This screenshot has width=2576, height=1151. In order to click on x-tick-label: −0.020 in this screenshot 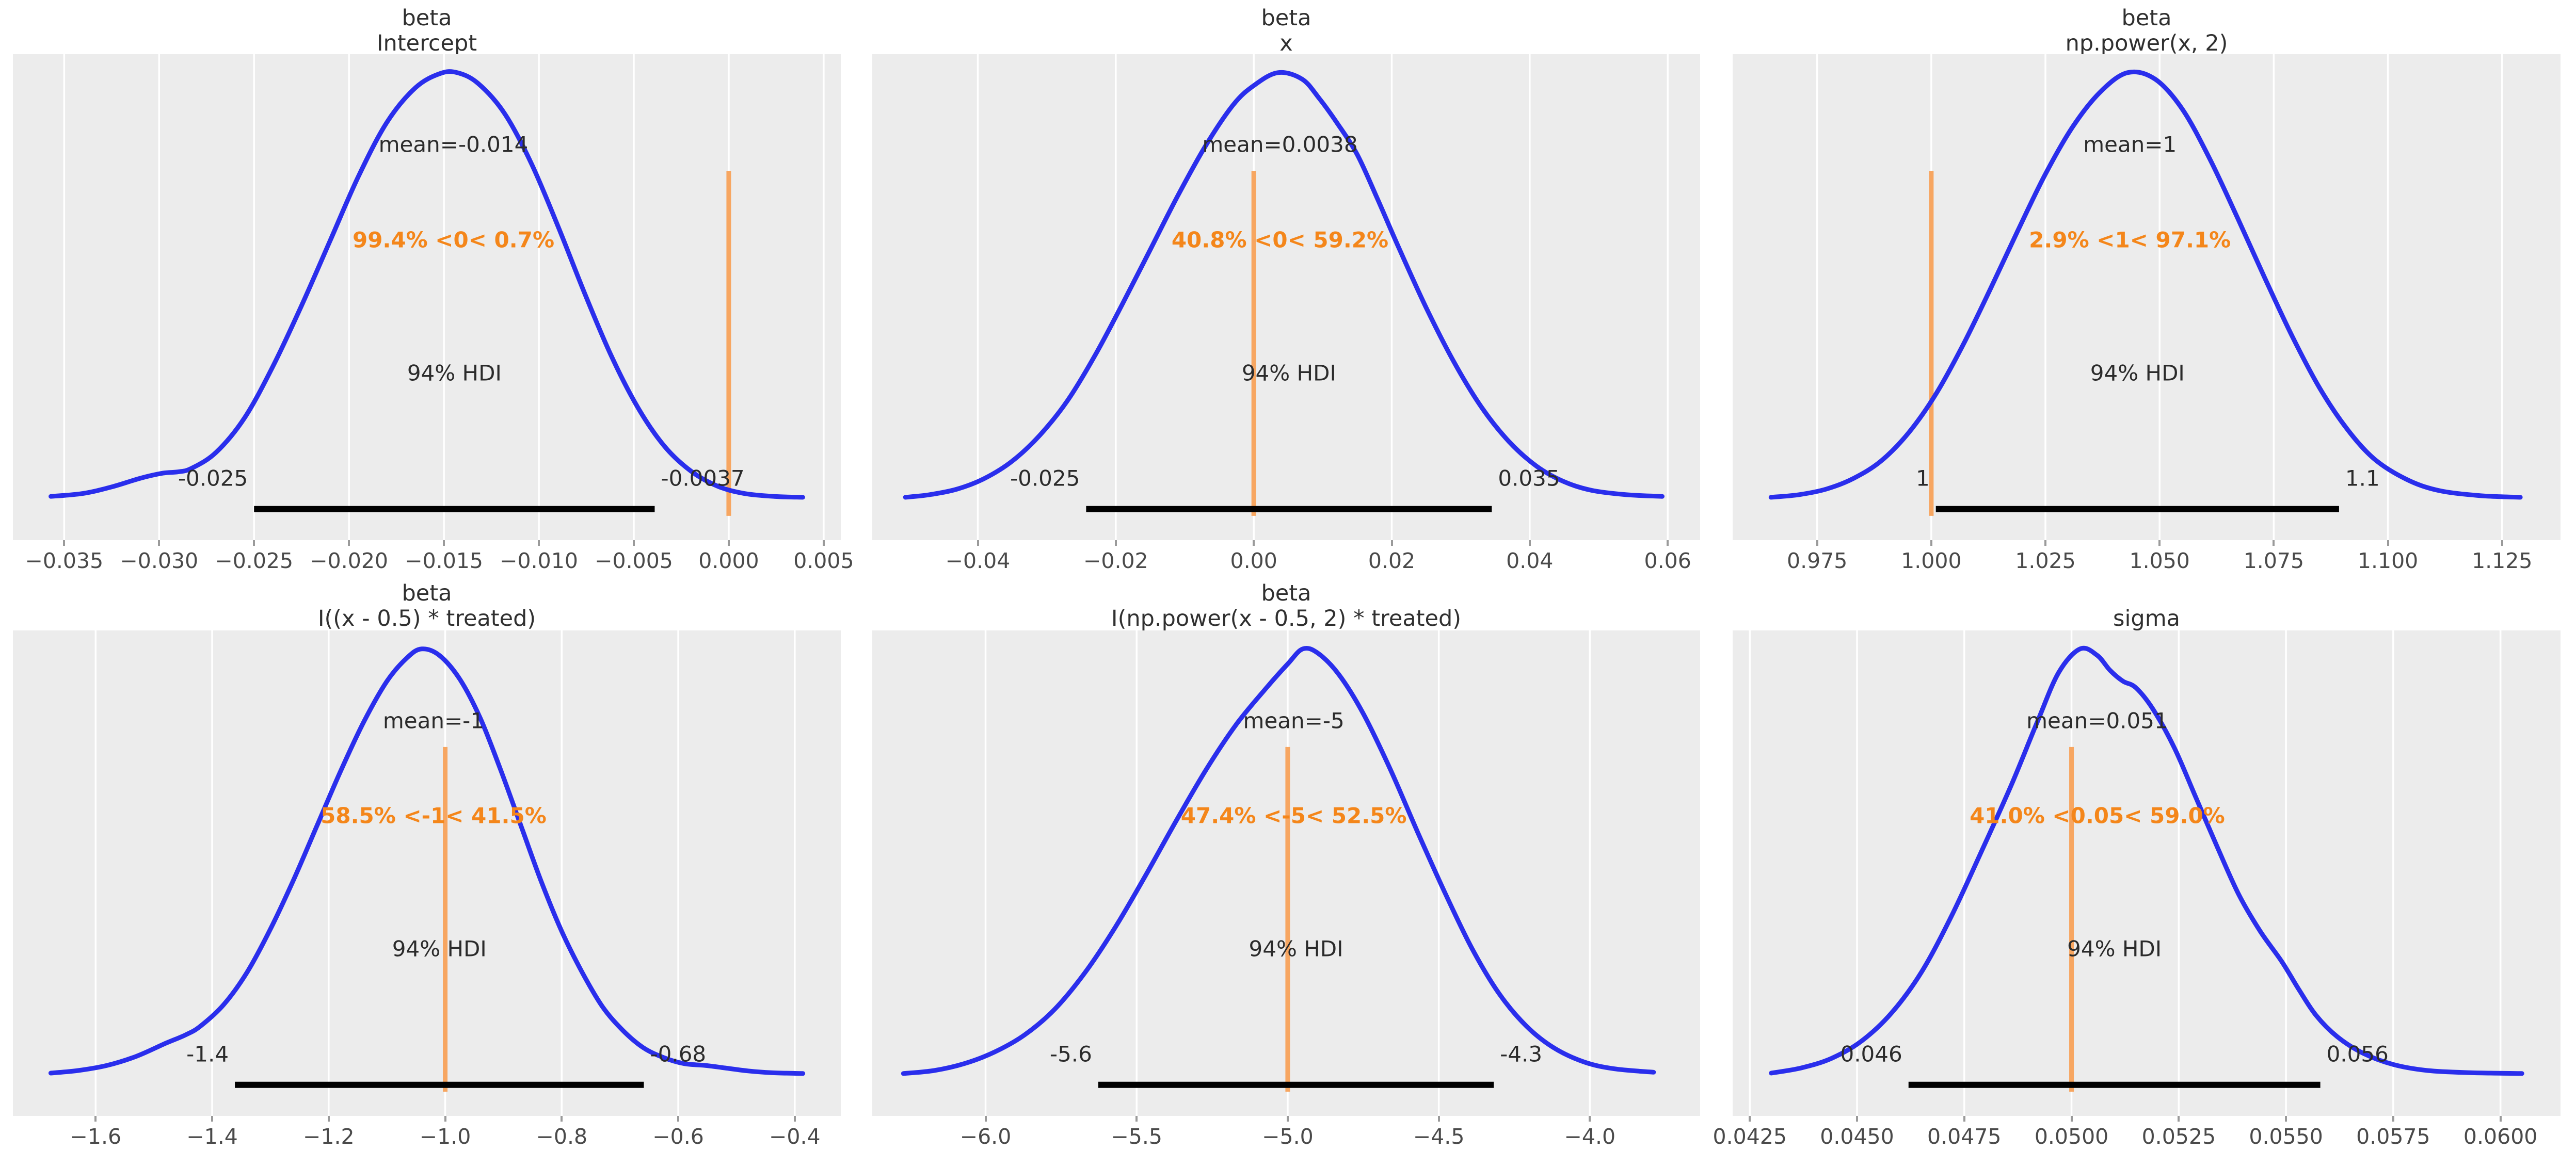, I will do `click(349, 561)`.